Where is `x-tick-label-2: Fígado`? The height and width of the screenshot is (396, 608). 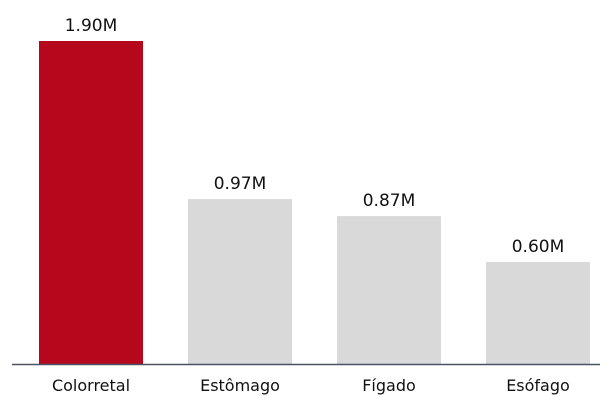
x-tick-label-2: Fígado is located at coordinates (389, 385).